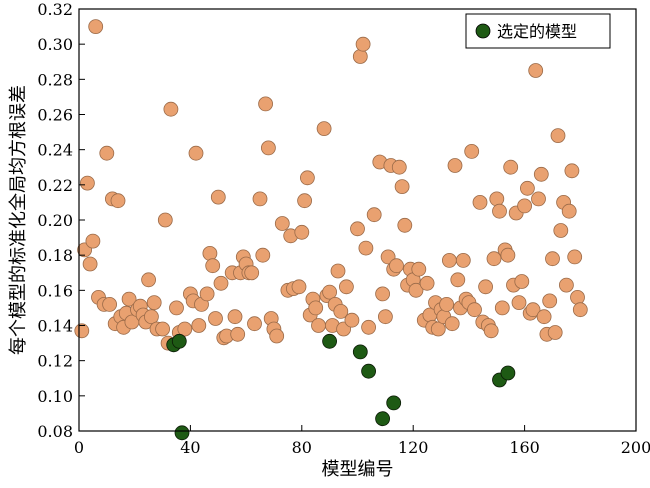 The height and width of the screenshot is (488, 650). I want to click on y-tick-label: 0.12, so click(55, 361).